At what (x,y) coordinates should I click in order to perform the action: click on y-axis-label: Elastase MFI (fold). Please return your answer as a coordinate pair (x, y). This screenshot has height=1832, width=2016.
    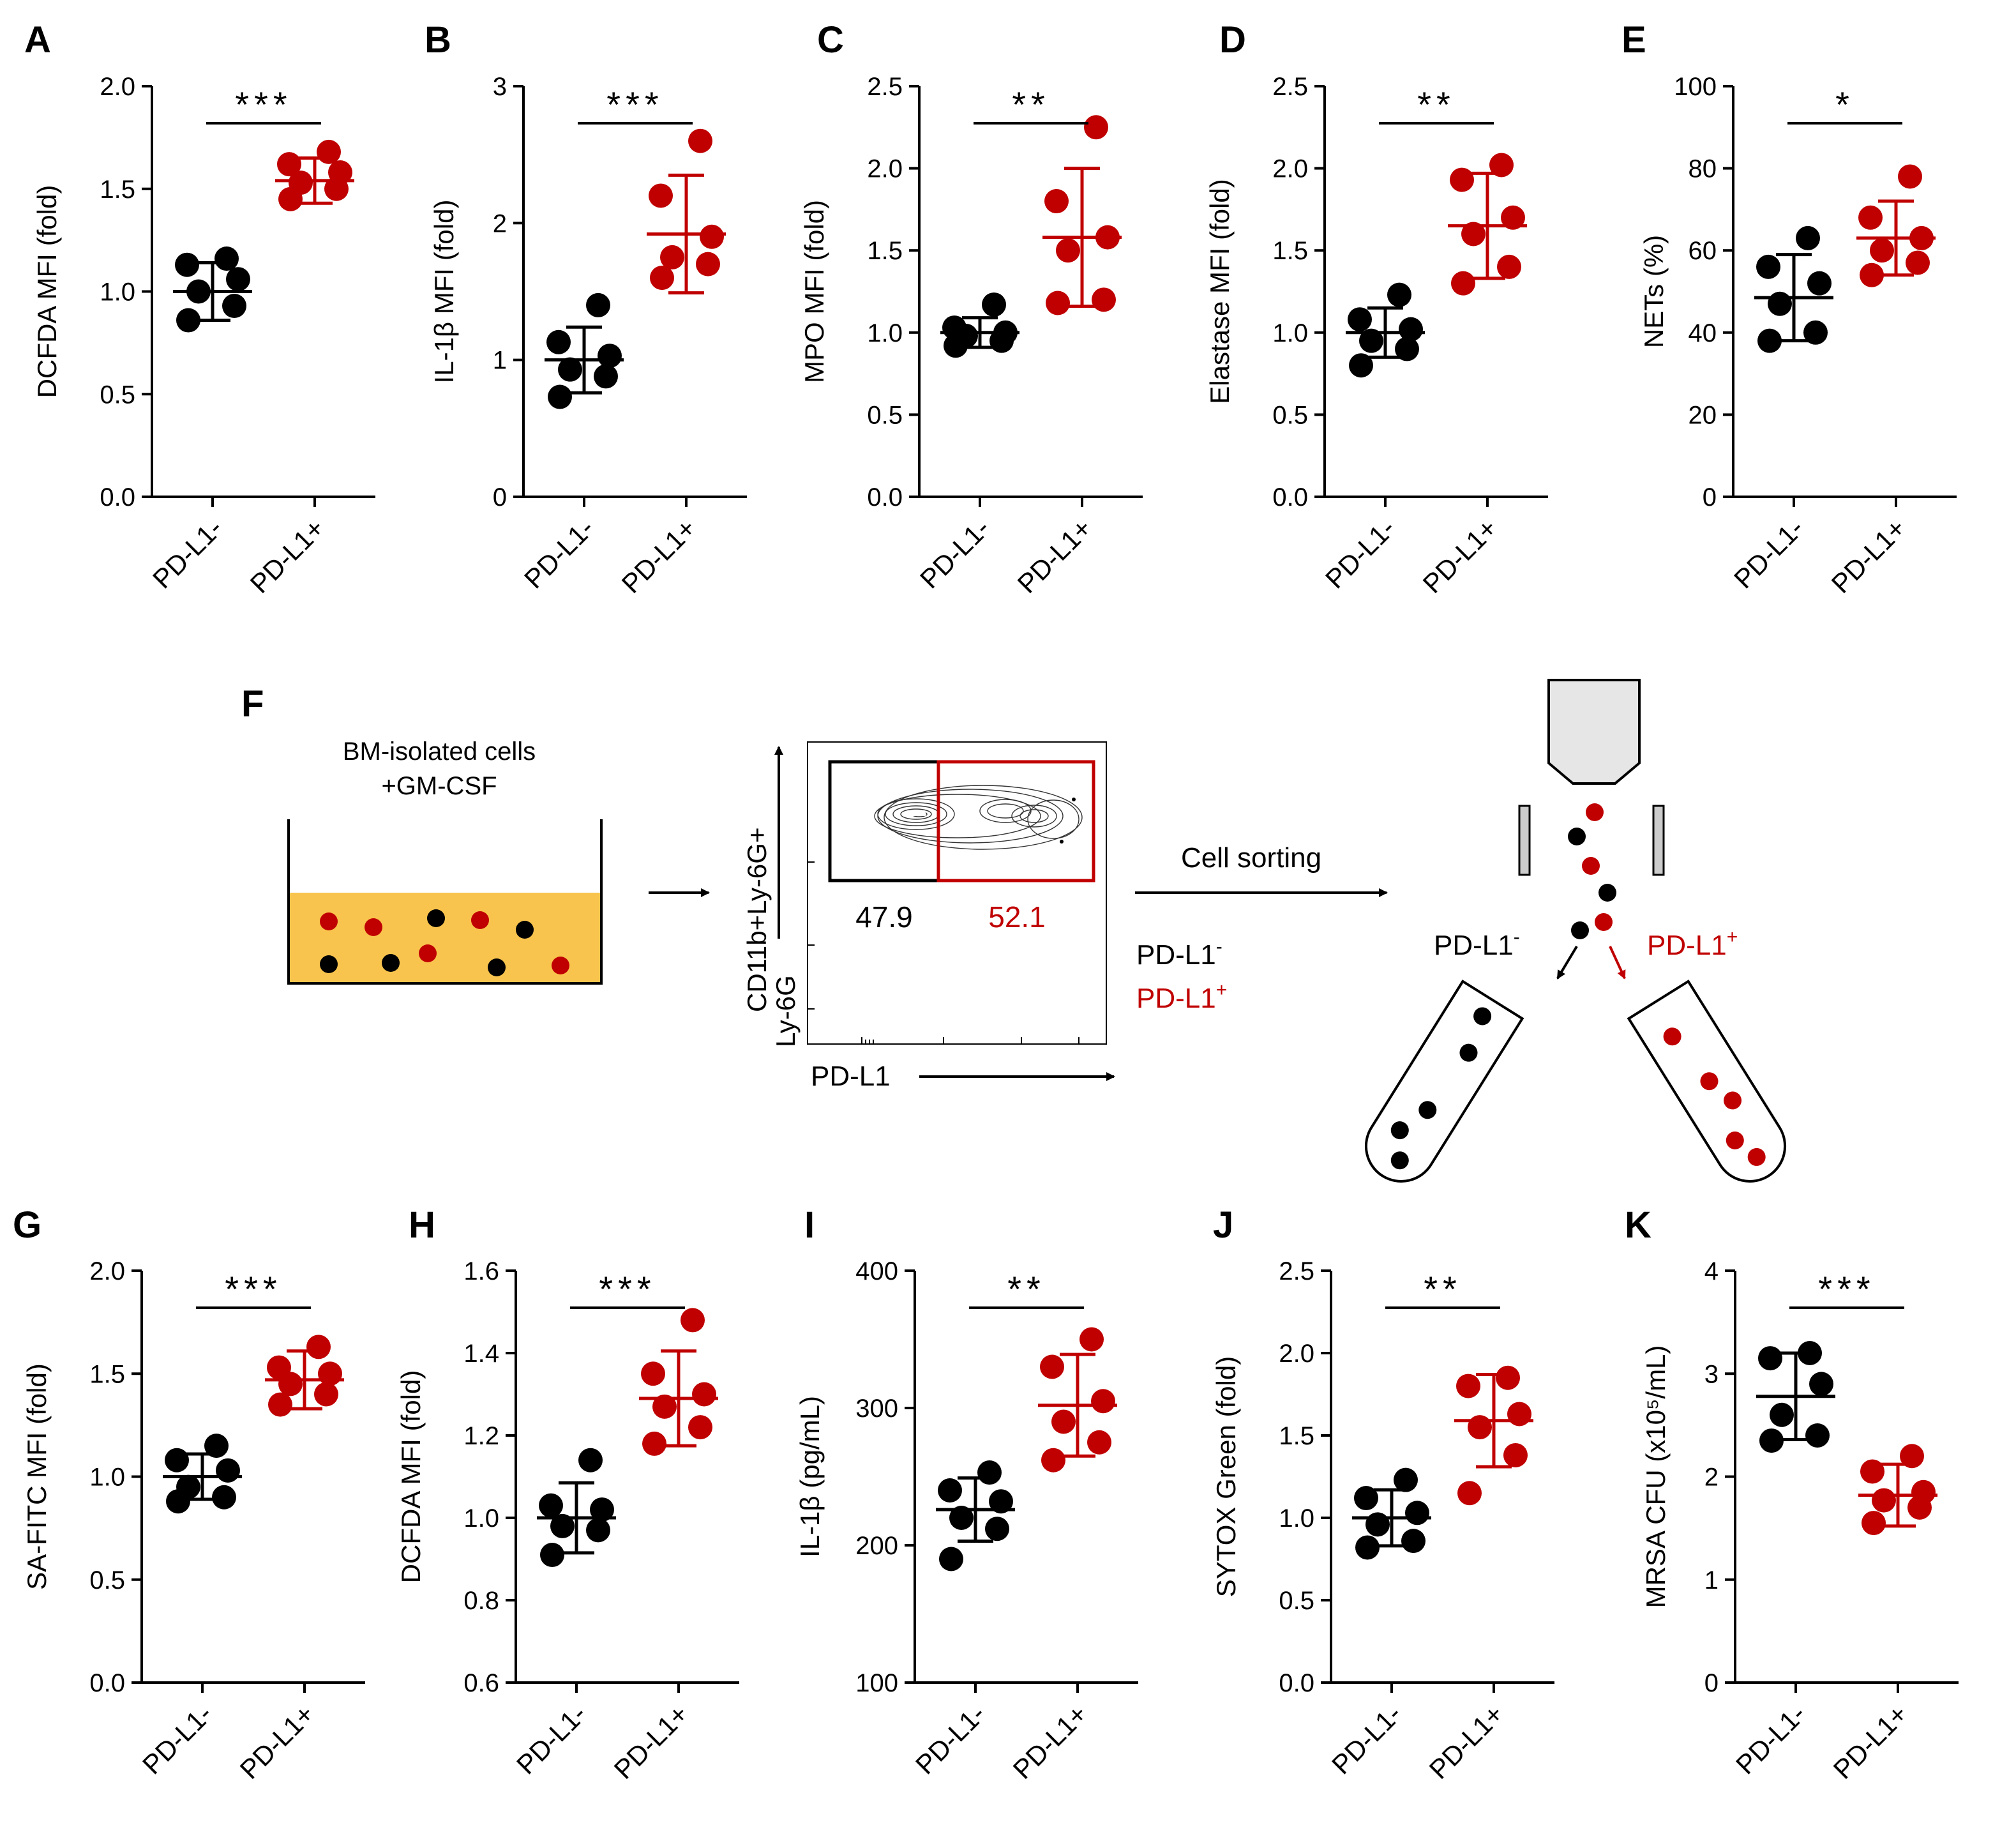
    Looking at the image, I should click on (1220, 291).